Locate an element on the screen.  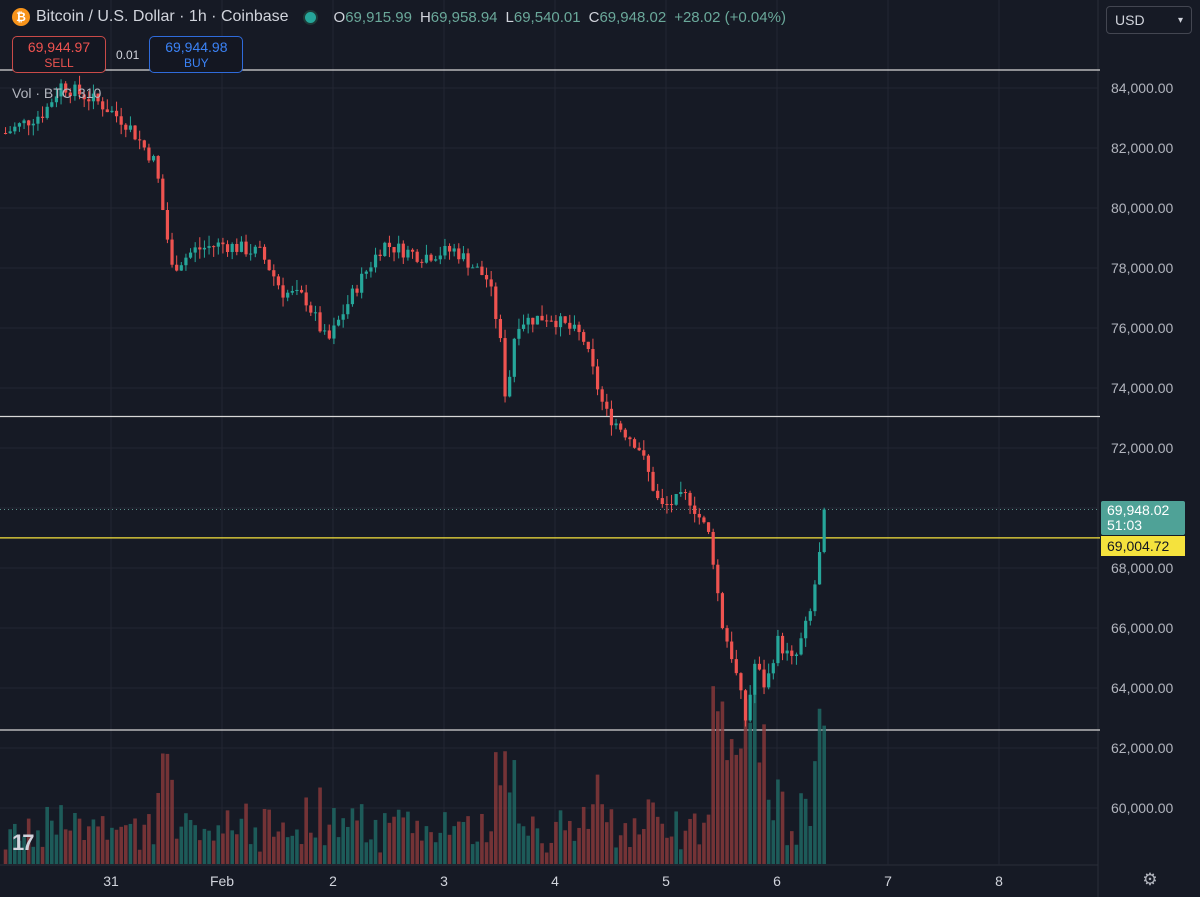
last-price-value: 69,948.02 is located at coordinates (1138, 510).